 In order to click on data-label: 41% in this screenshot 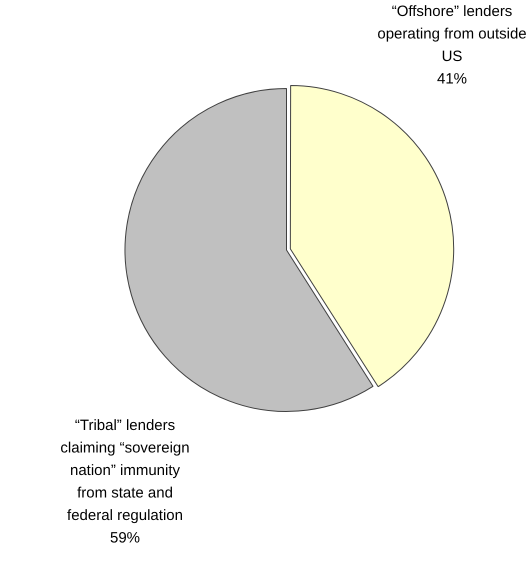, I will do `click(452, 79)`.